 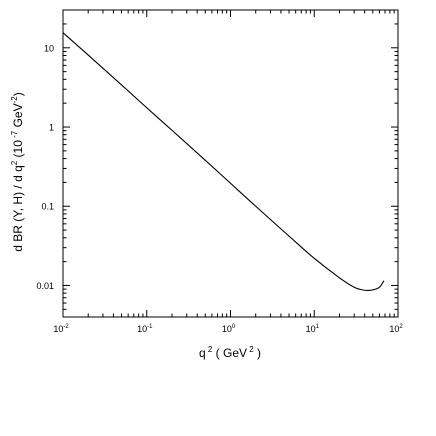 What do you see at coordinates (61, 329) in the screenshot?
I see `x-tick-label: 10-2` at bounding box center [61, 329].